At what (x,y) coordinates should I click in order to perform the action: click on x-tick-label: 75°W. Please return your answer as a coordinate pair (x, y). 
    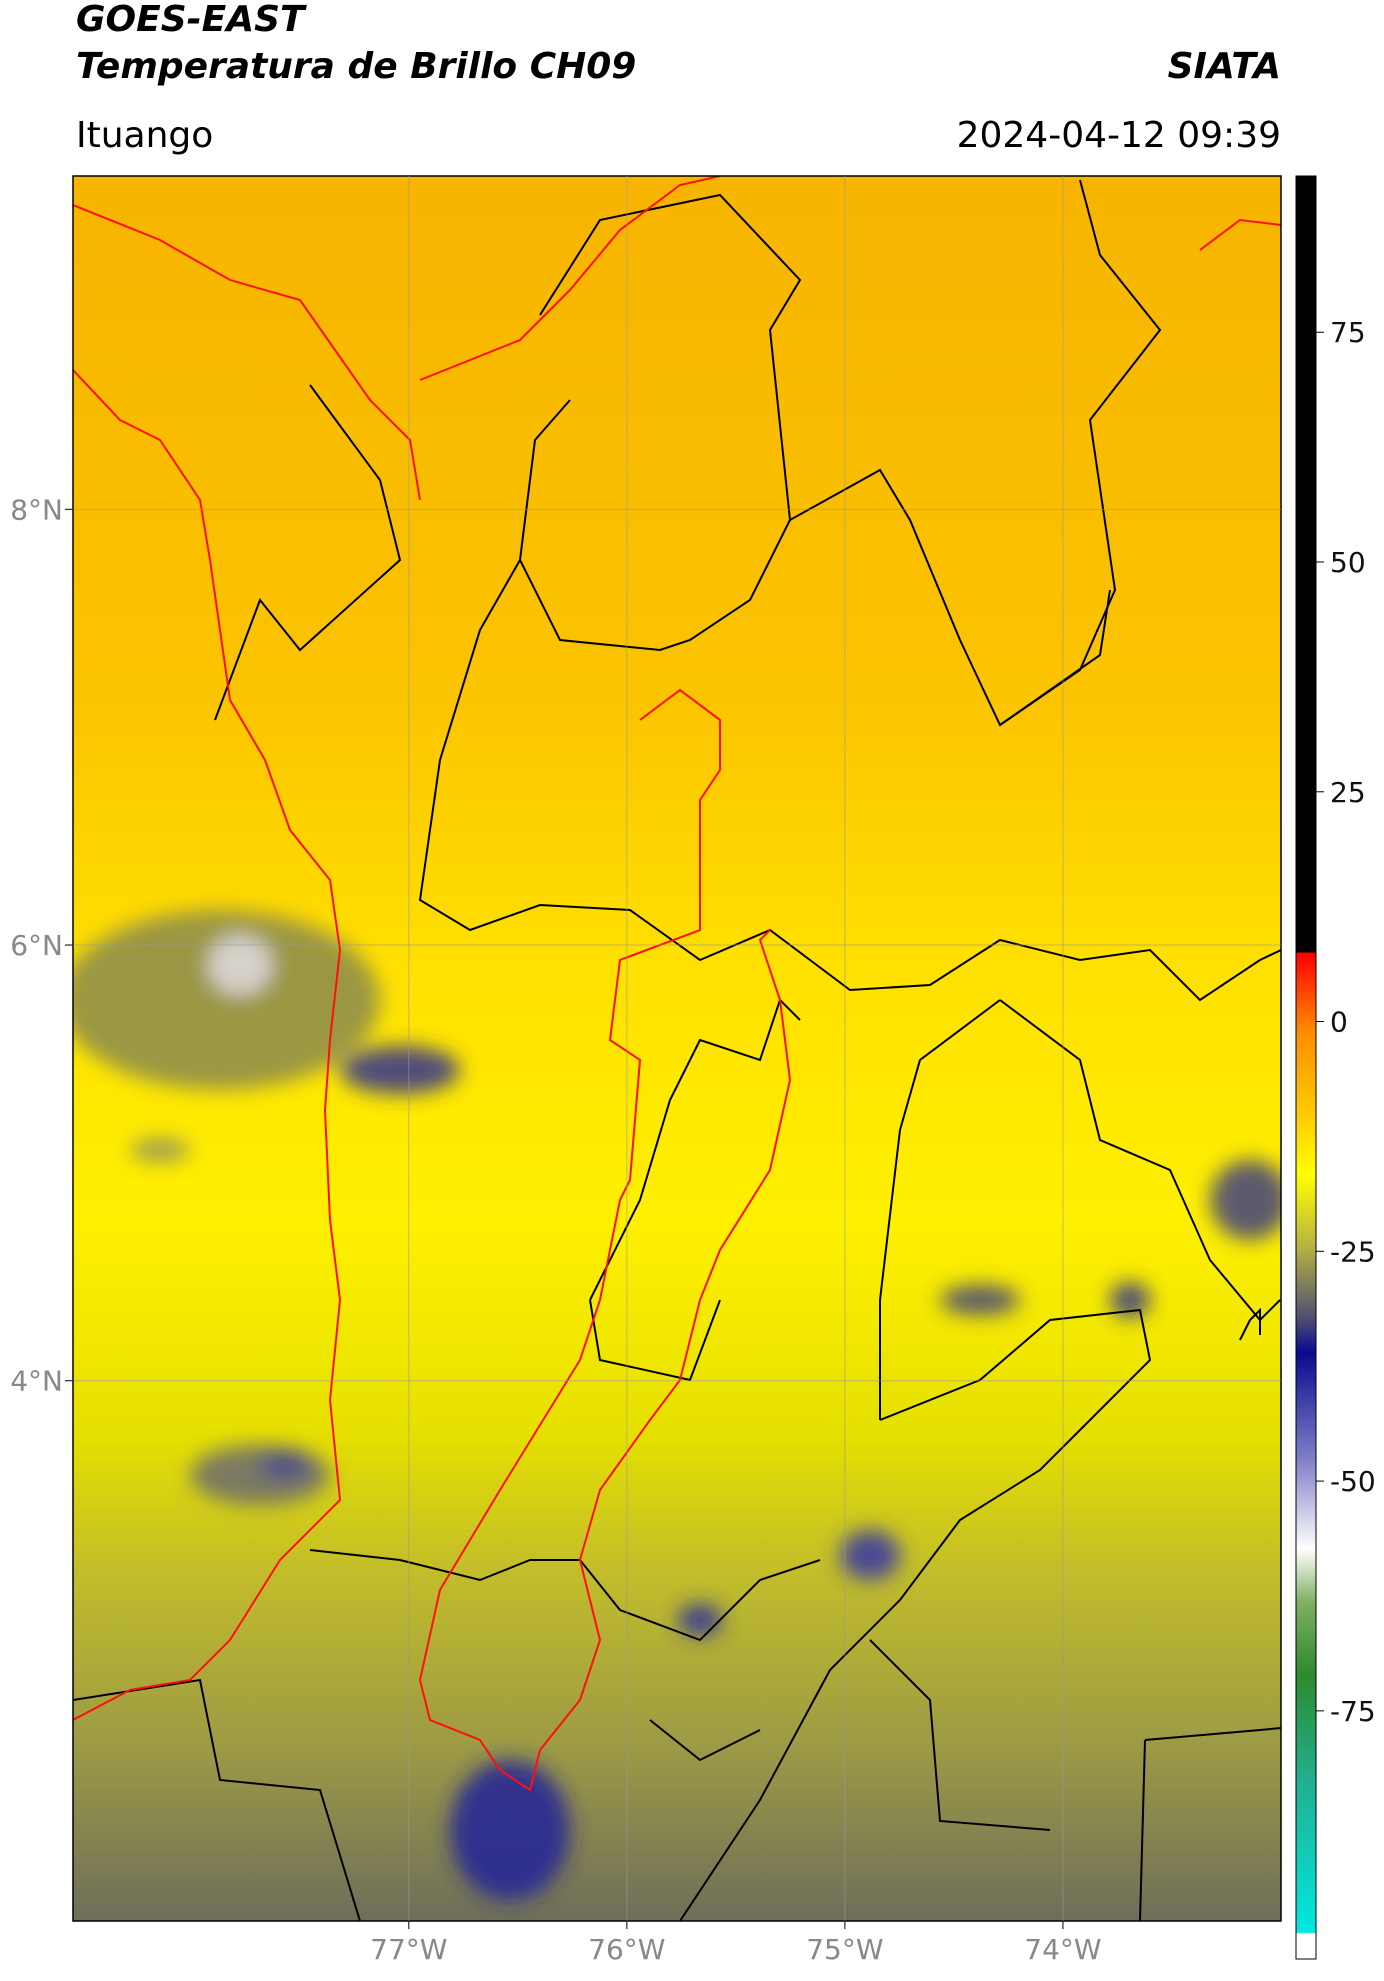
    Looking at the image, I should click on (844, 1949).